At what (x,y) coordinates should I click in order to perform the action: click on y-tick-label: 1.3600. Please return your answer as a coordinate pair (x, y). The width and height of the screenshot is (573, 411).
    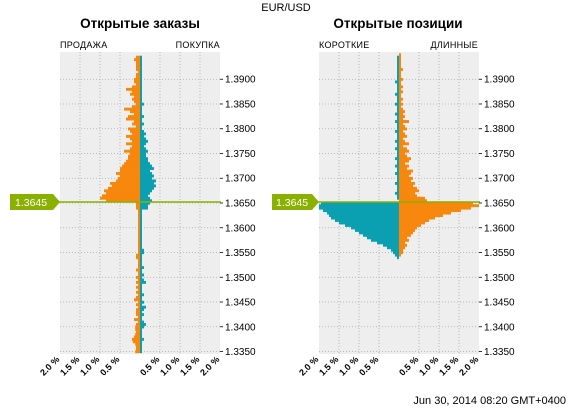
    Looking at the image, I should click on (240, 228).